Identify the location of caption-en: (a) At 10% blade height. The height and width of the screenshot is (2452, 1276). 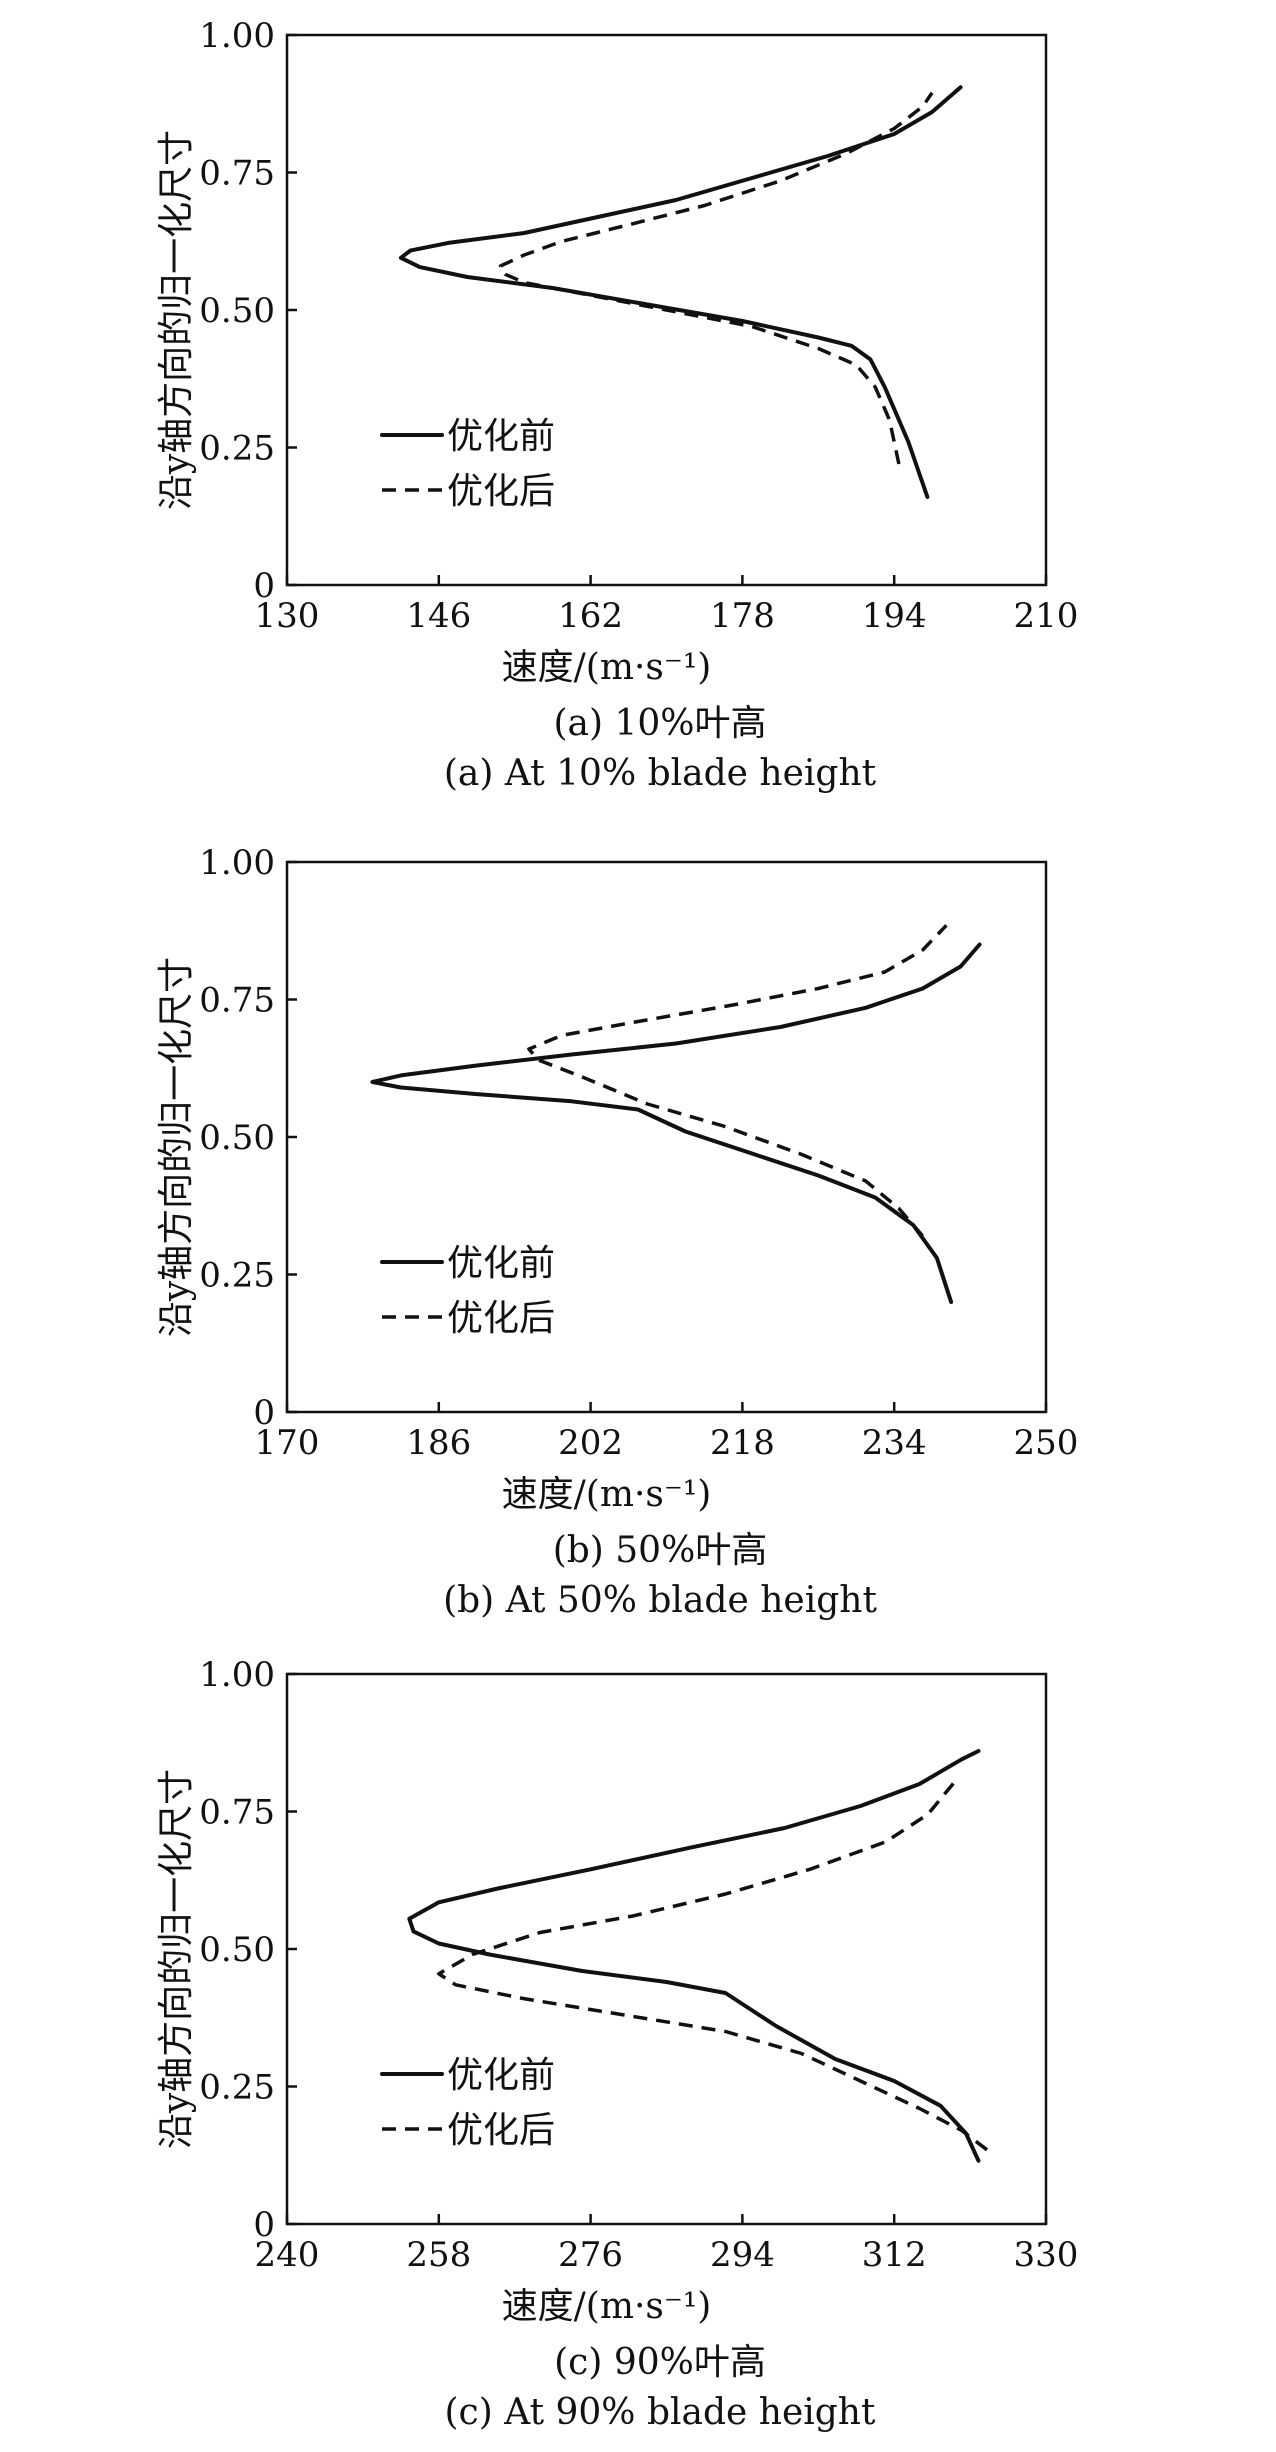
(660, 773).